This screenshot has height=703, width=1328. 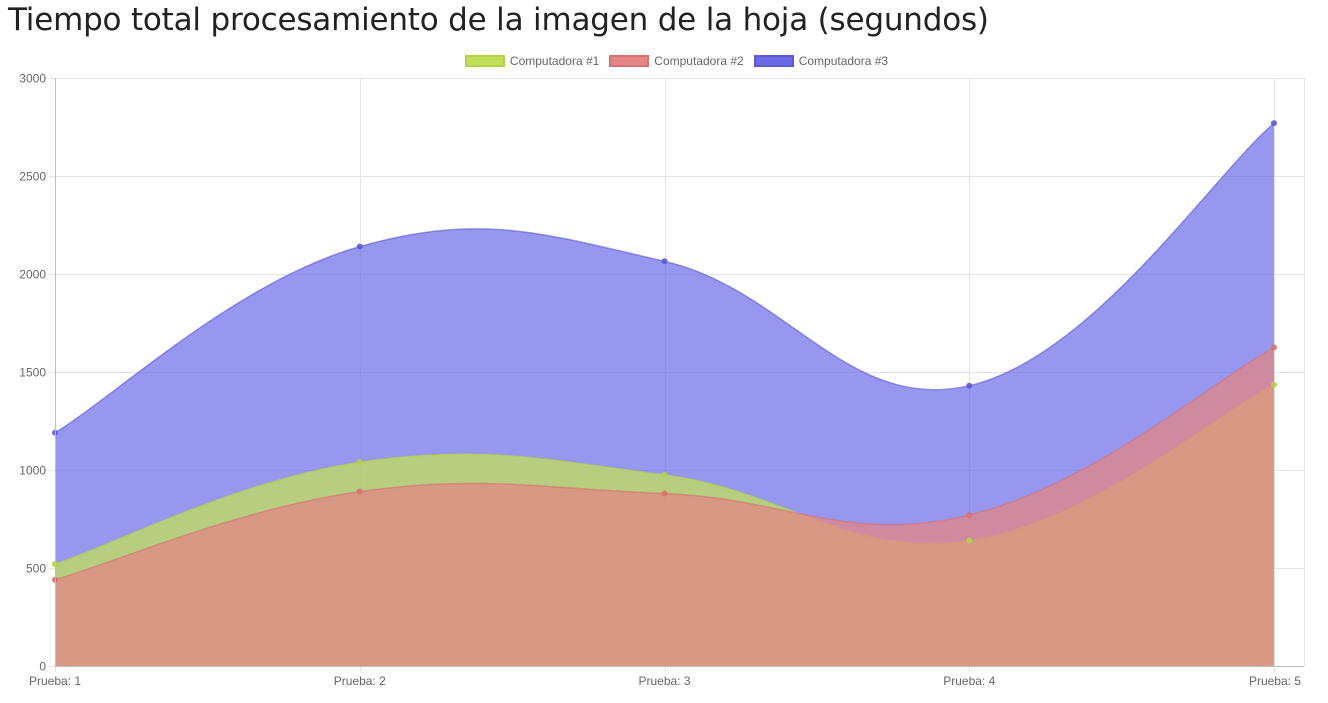 I want to click on legend-item-series-2: Computadora #2, so click(x=676, y=61).